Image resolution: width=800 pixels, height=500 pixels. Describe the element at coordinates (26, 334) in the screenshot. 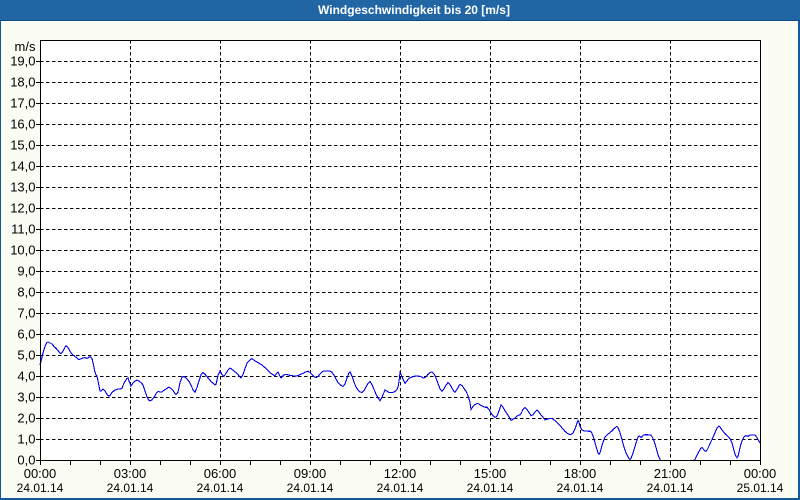

I see `svg-text: 6,0` at that location.